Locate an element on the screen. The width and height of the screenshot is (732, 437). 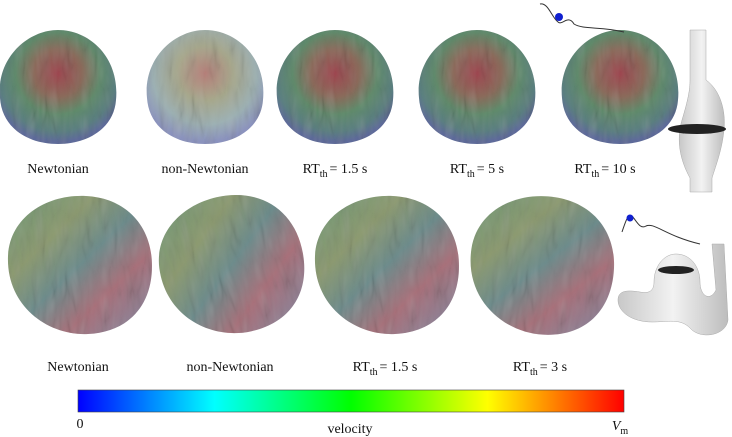
label: RTth = 3 s is located at coordinates (540, 369).